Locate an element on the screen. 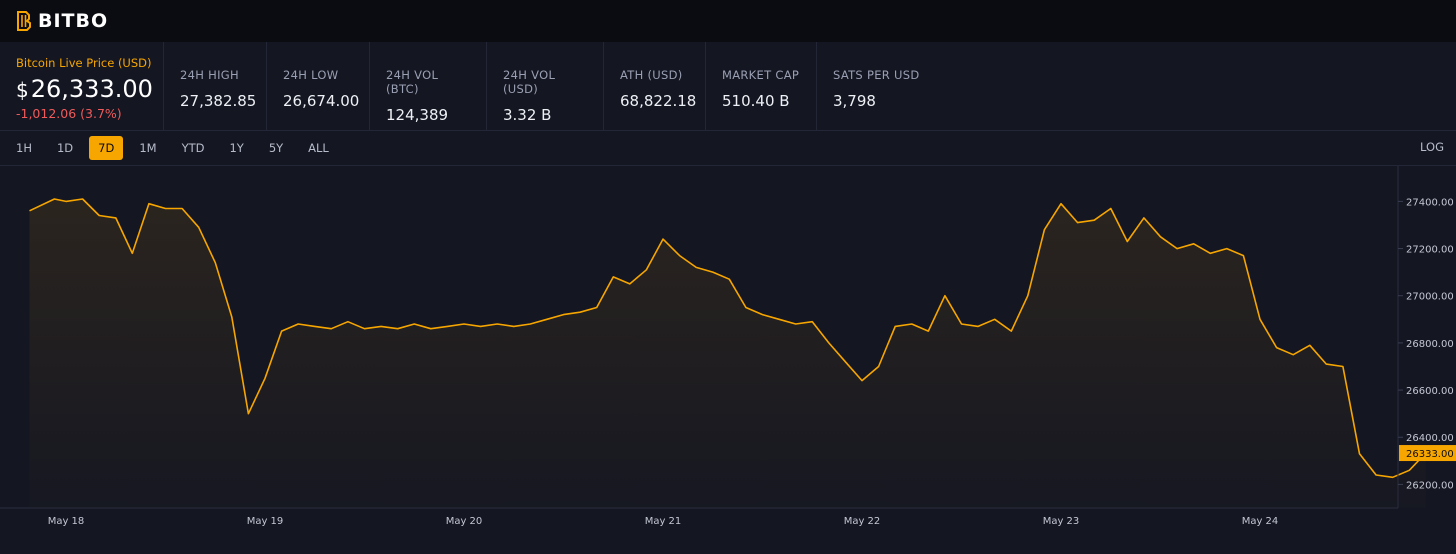  bitbo-logo-icon is located at coordinates (24, 21).